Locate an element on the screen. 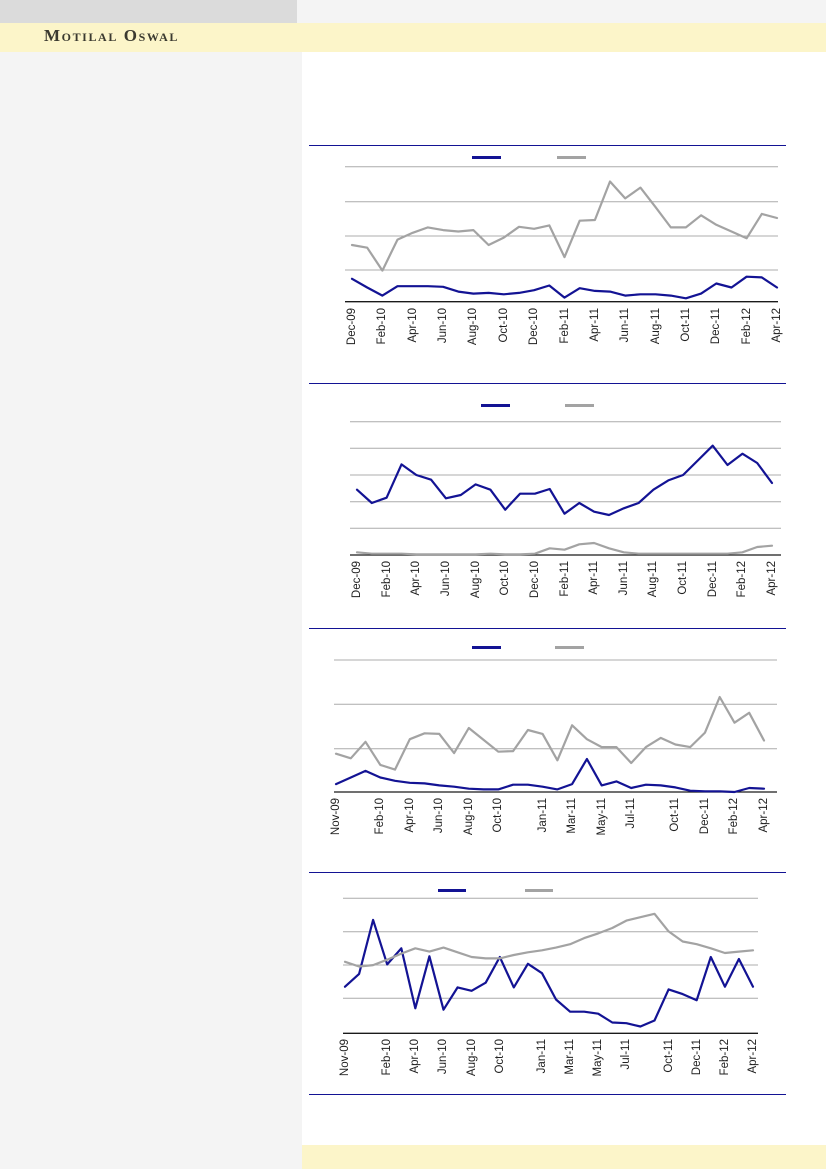 The image size is (826, 1169). chart-3-x-tick-label: Apr-12 is located at coordinates (764, 815).